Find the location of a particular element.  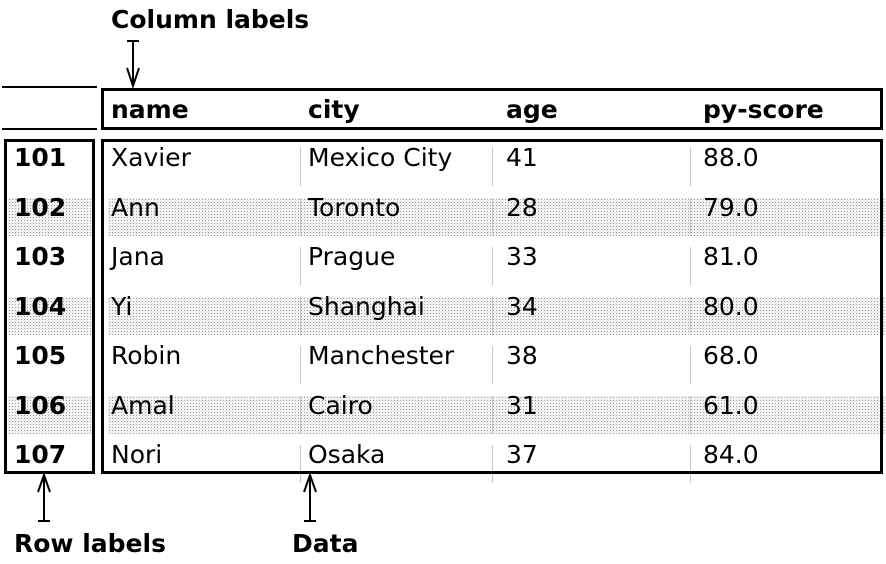

row-label: 103 is located at coordinates (40, 256).